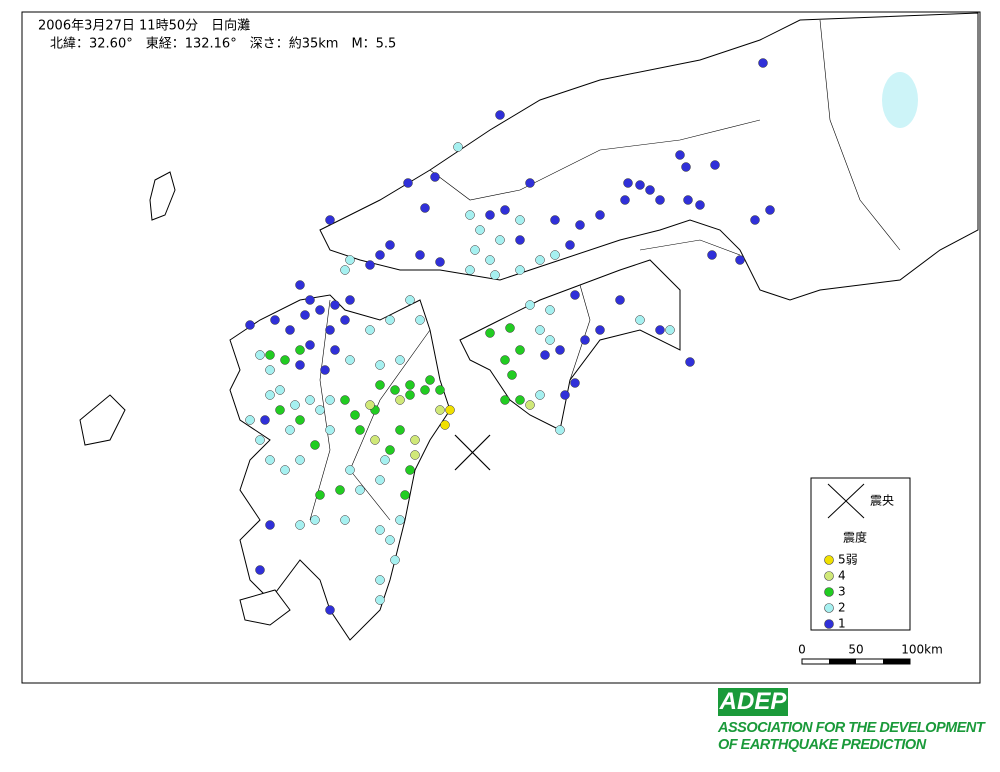  I want to click on shikoku, so click(570, 345).